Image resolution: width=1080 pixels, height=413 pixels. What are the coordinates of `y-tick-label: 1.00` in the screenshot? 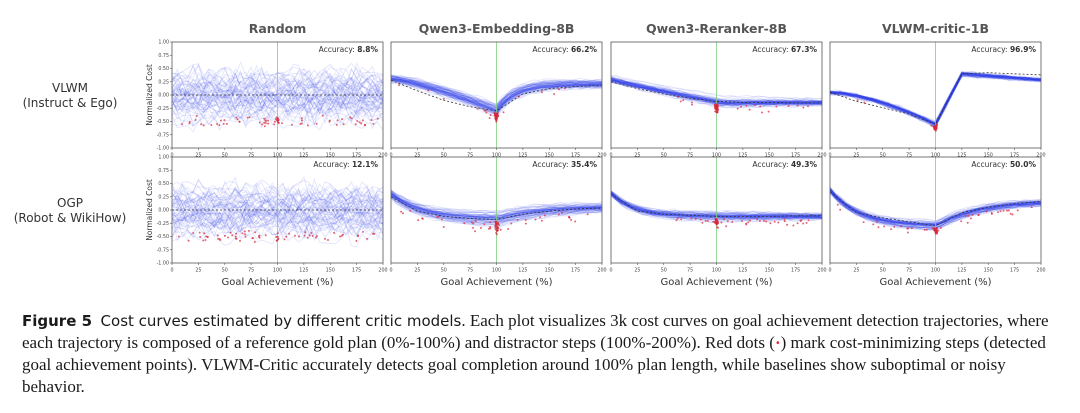 It's located at (163, 158).